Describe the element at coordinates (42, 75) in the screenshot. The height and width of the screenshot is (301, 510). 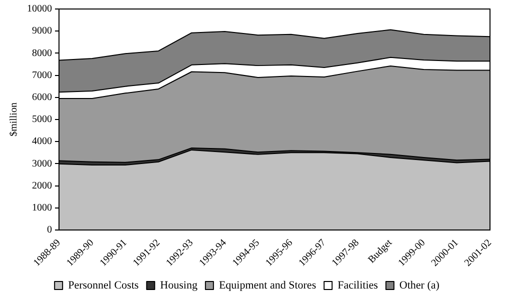
I see `y-tick-label: 7000` at that location.